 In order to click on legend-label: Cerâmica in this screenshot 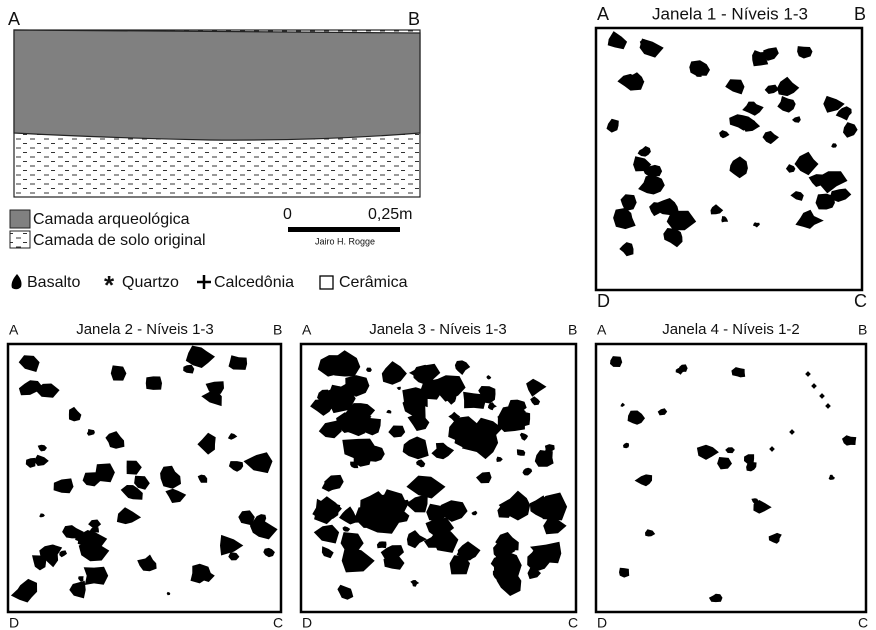, I will do `click(373, 282)`.